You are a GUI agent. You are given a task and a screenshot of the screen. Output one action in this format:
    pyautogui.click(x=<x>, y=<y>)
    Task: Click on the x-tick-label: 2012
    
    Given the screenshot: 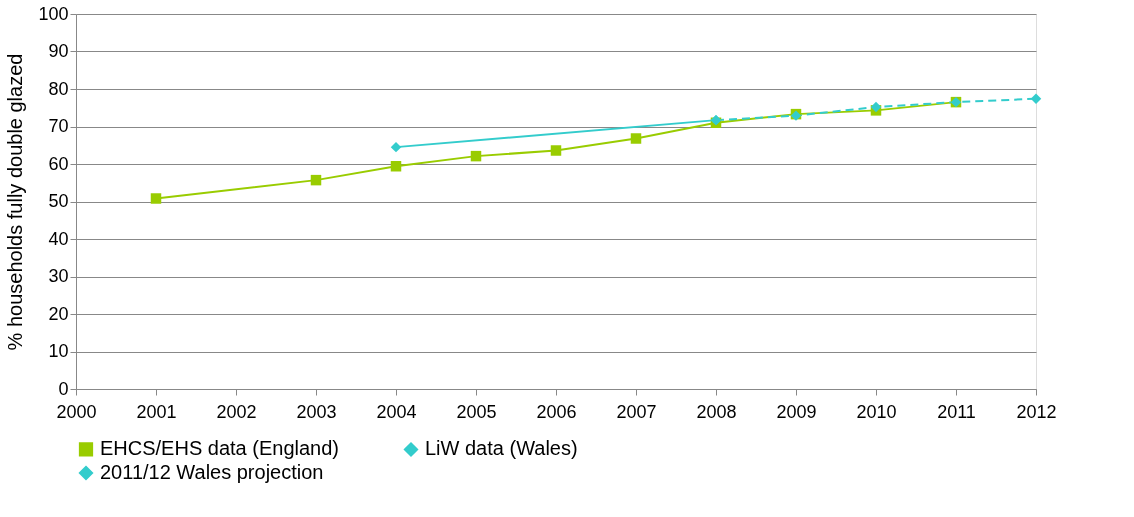 What is the action you would take?
    pyautogui.click(x=1036, y=411)
    